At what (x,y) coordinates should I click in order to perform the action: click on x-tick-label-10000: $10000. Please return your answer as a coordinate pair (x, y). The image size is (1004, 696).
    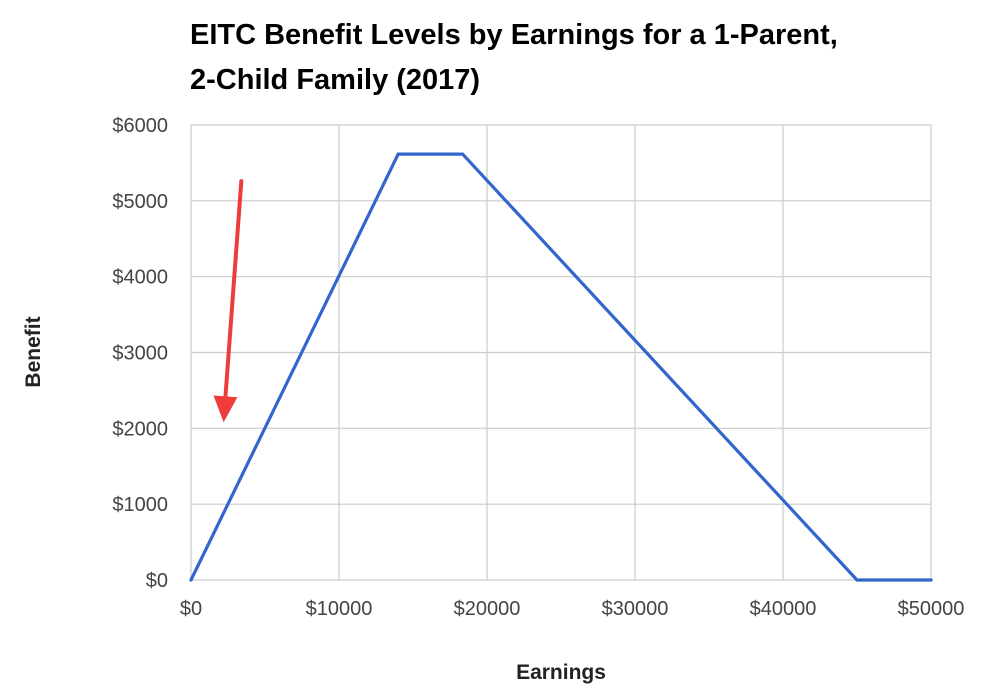
    Looking at the image, I should click on (339, 609).